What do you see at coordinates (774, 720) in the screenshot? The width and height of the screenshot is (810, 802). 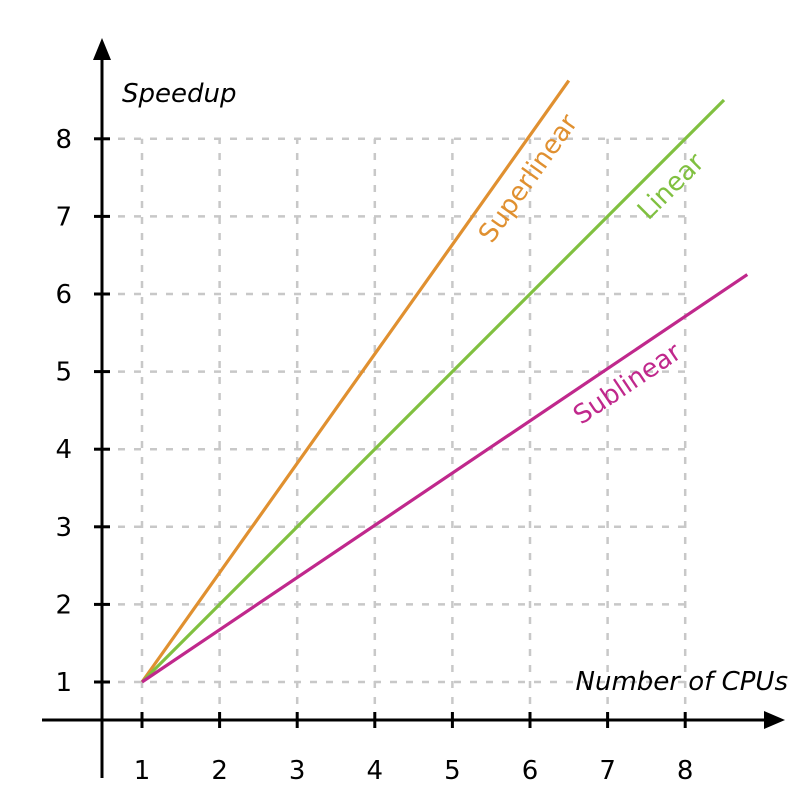 I see `x-axis-arrow` at bounding box center [774, 720].